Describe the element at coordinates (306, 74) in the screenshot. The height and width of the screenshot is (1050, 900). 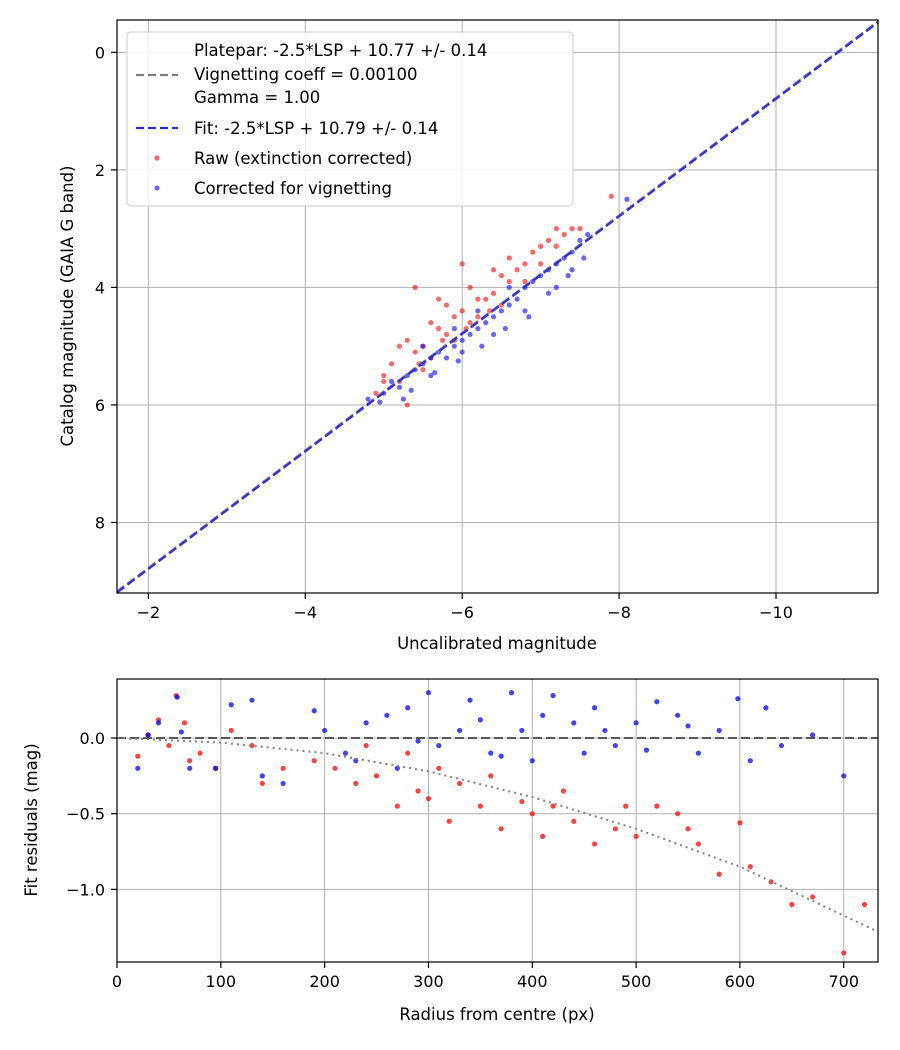
I see `legend-platepar-line2: Vignetting coeff = 0.00100` at that location.